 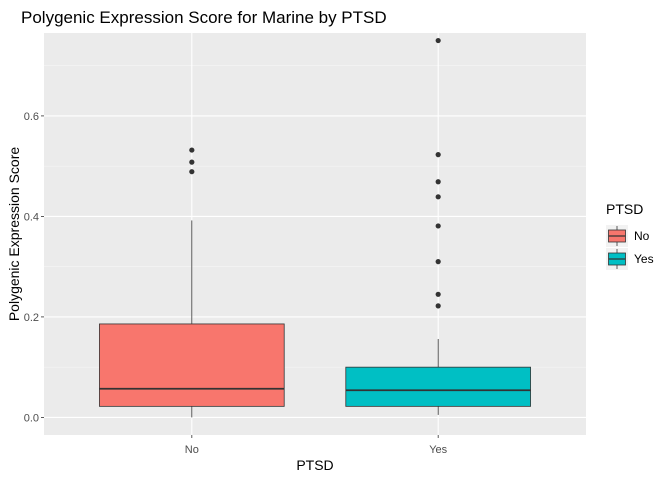 What do you see at coordinates (31, 217) in the screenshot?
I see `y-tick-label: 0.4` at bounding box center [31, 217].